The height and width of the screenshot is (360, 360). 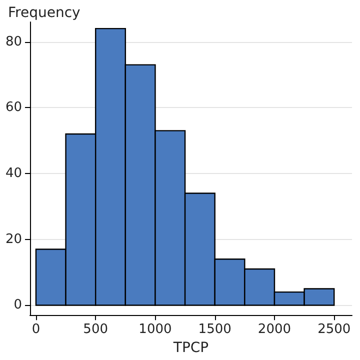 What do you see at coordinates (13, 239) in the screenshot?
I see `y-tick-label: 20` at bounding box center [13, 239].